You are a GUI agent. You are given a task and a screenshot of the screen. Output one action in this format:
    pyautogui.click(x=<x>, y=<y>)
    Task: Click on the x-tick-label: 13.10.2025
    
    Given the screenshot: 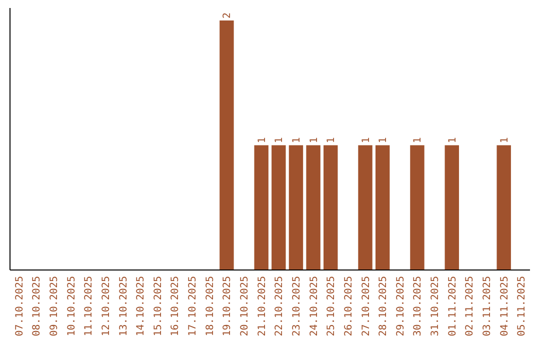 What is the action you would take?
    pyautogui.click(x=124, y=306)
    